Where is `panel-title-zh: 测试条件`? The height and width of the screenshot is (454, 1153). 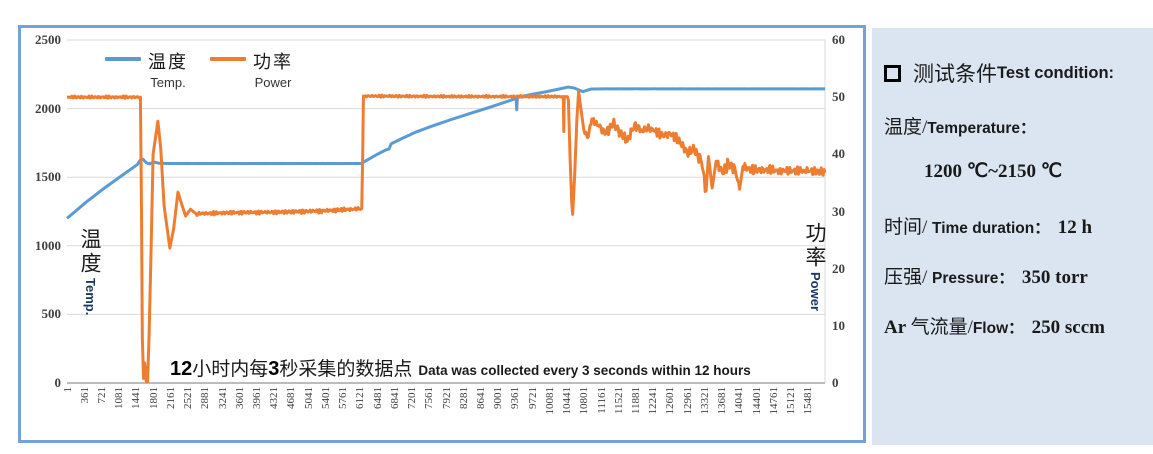 panel-title-zh: 测试条件 is located at coordinates (955, 74).